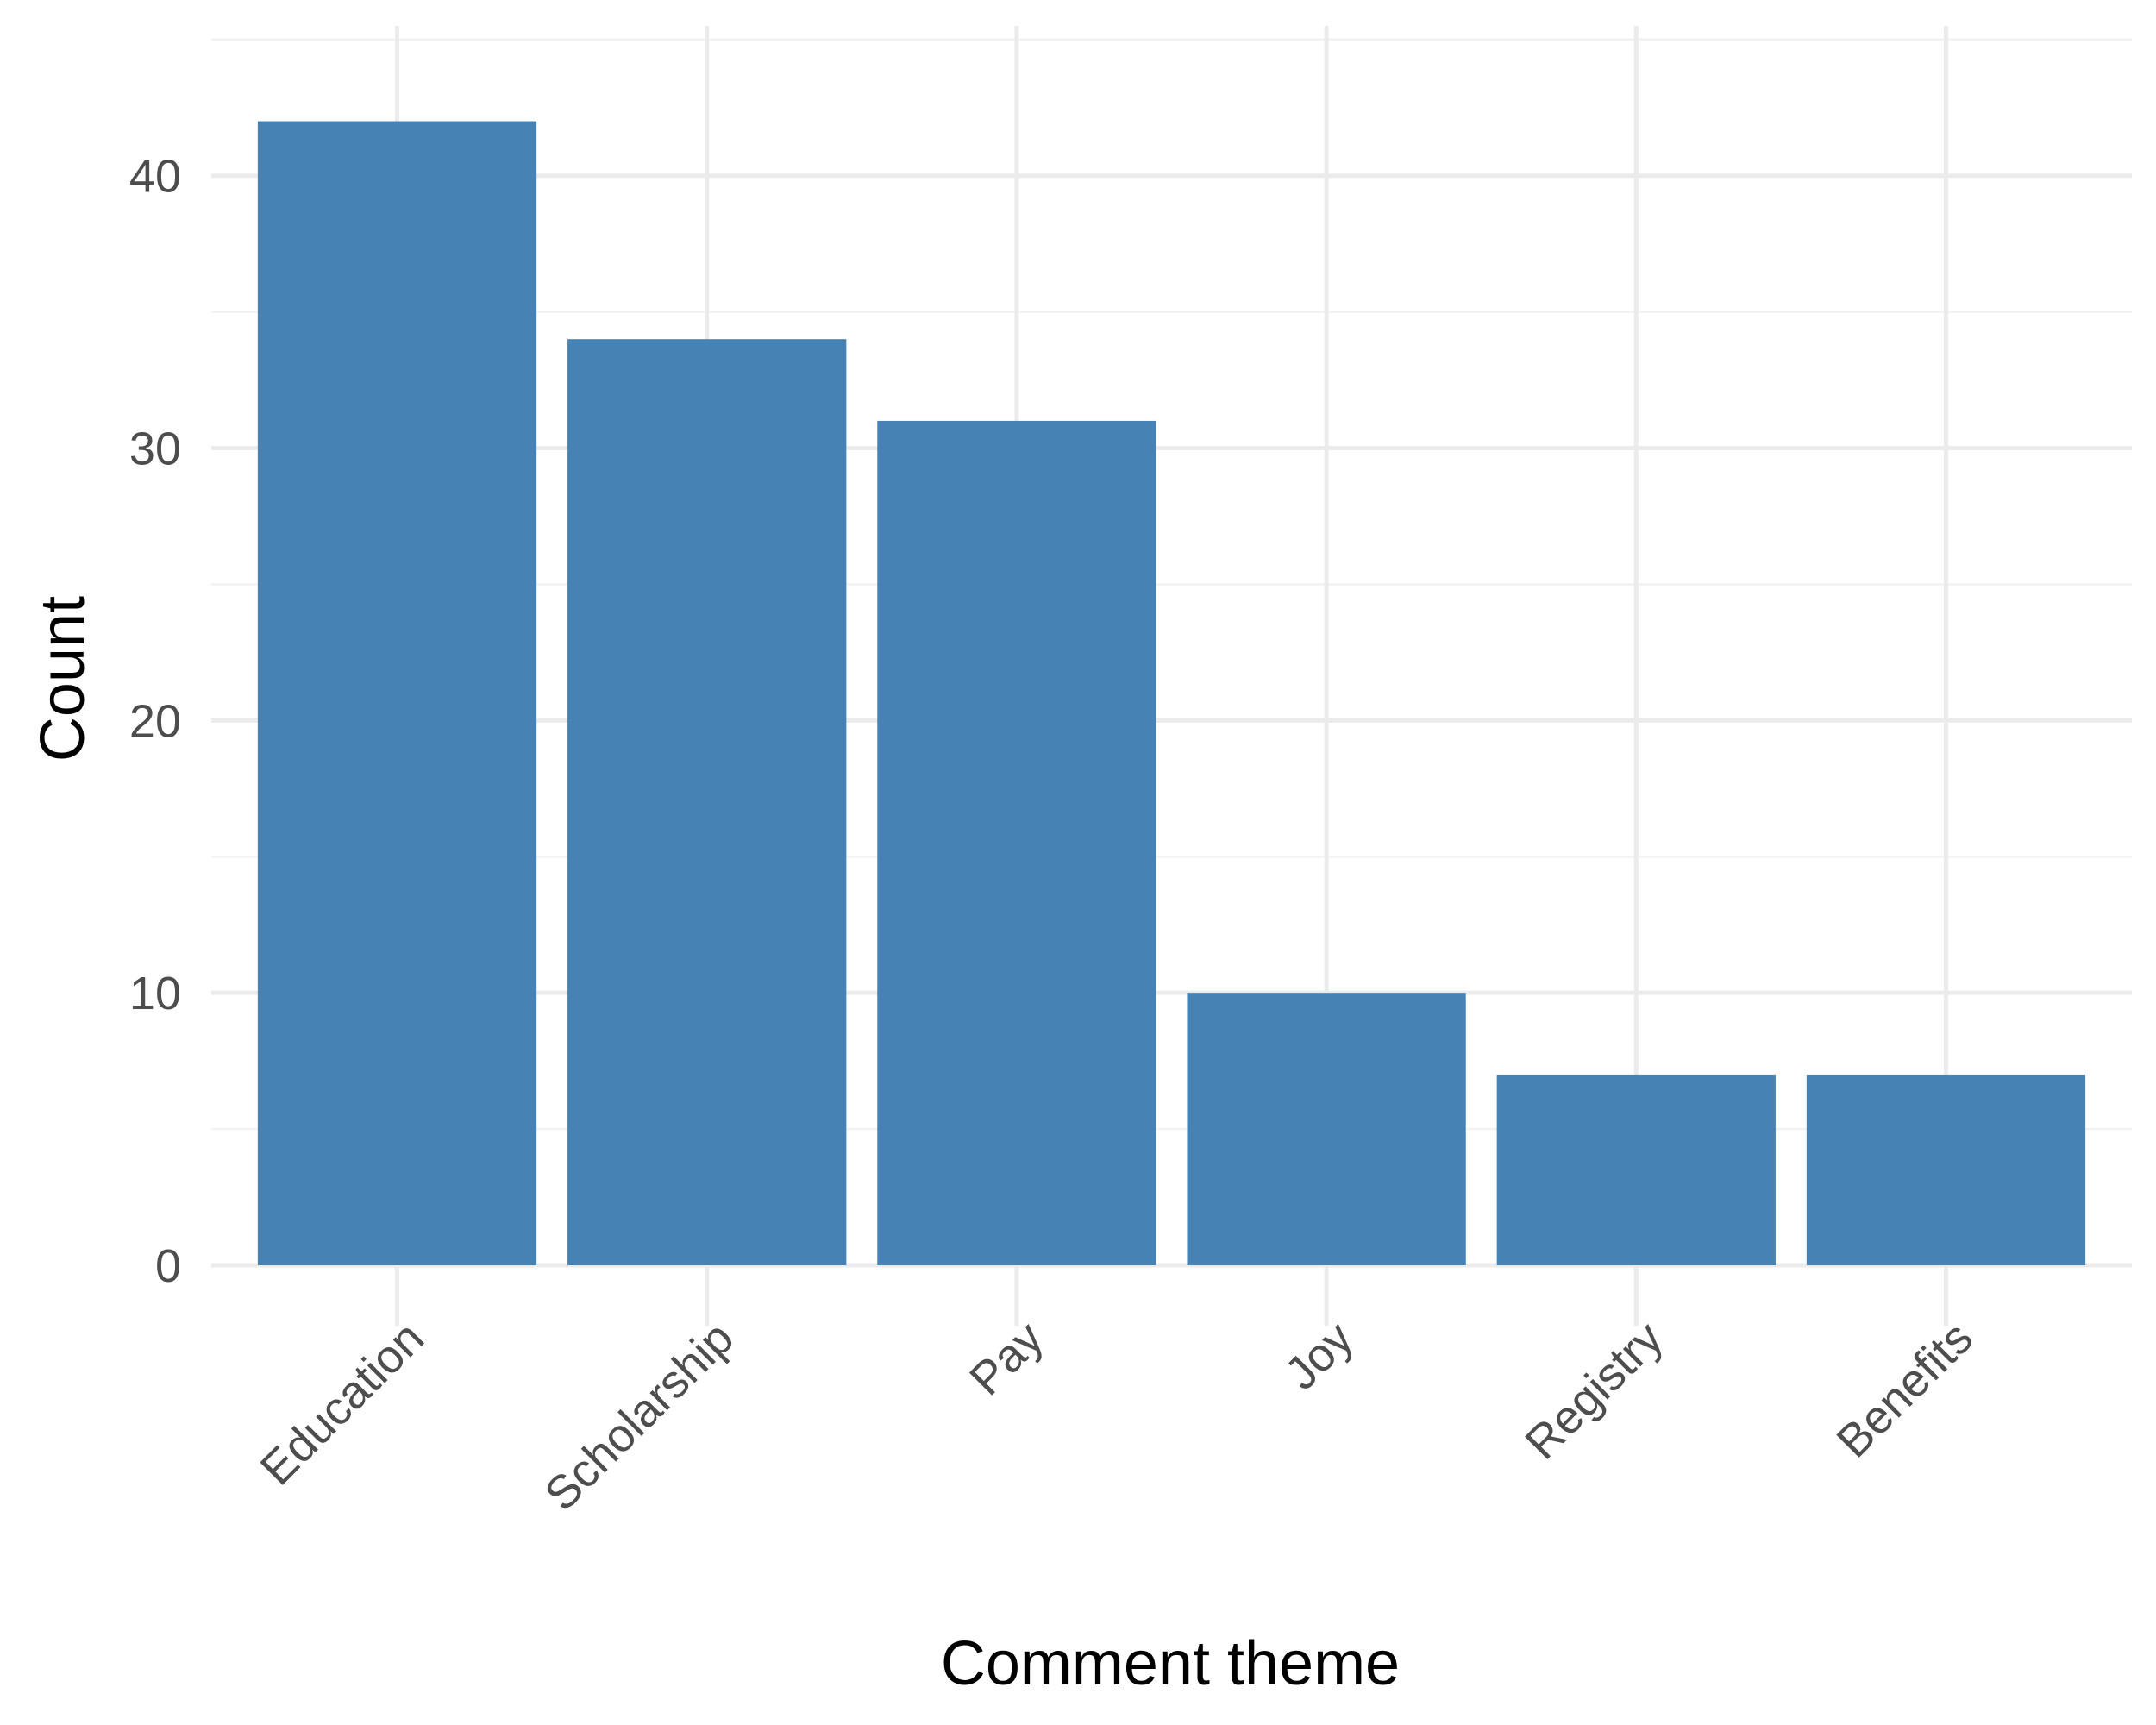 The image size is (2156, 1725). What do you see at coordinates (155, 993) in the screenshot?
I see `y-tick-label: 10` at bounding box center [155, 993].